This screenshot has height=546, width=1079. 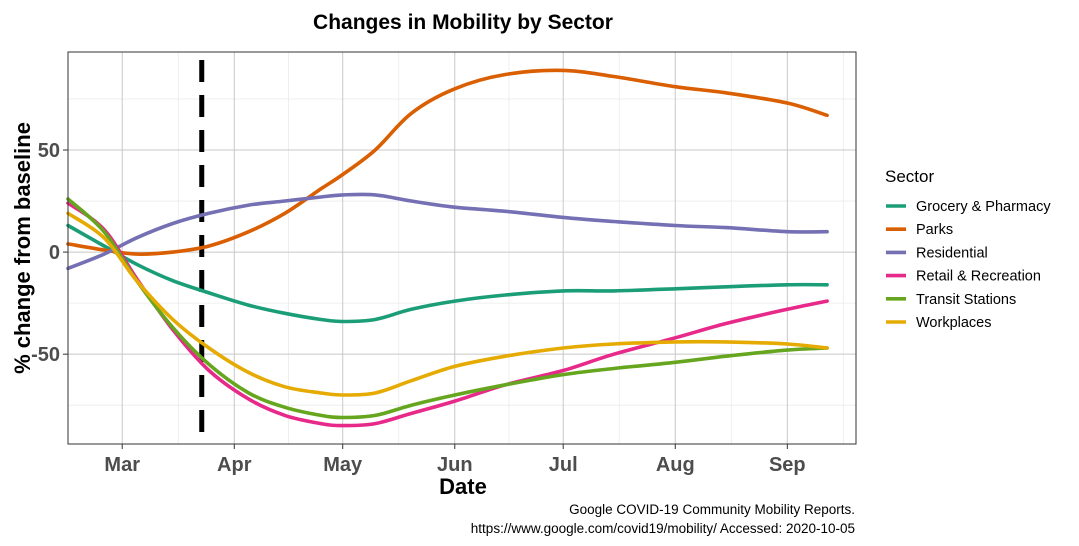 I want to click on x-axis-ticks: Mar Apr May Jun Jul Aug Sep, so click(x=455, y=460).